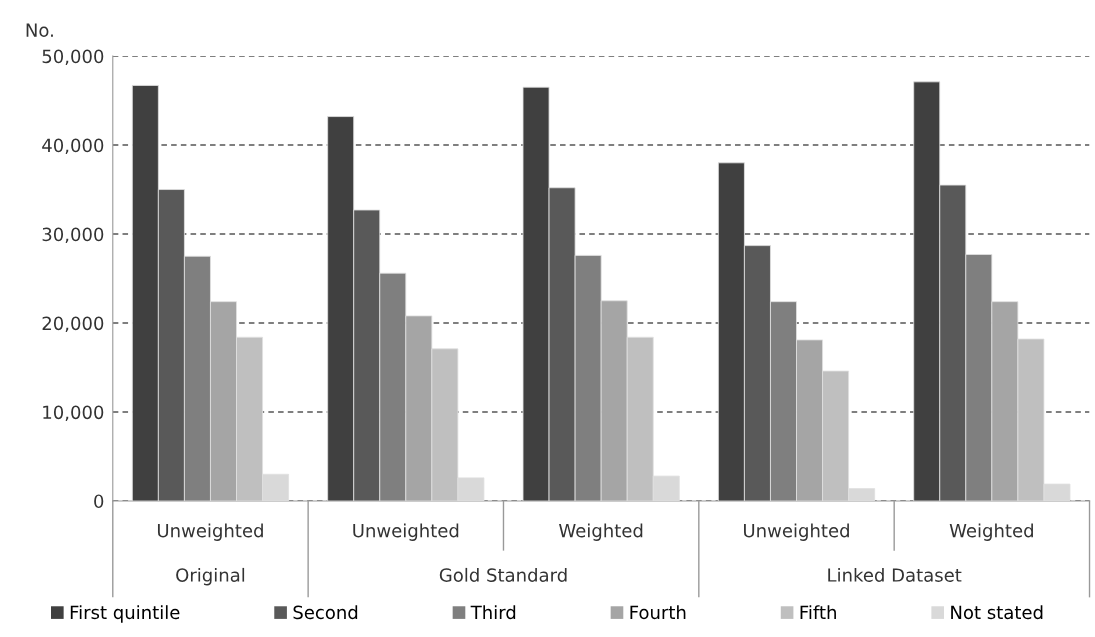 This screenshot has height=637, width=1095. What do you see at coordinates (73, 146) in the screenshot?
I see `y-tick-label: 40,000` at bounding box center [73, 146].